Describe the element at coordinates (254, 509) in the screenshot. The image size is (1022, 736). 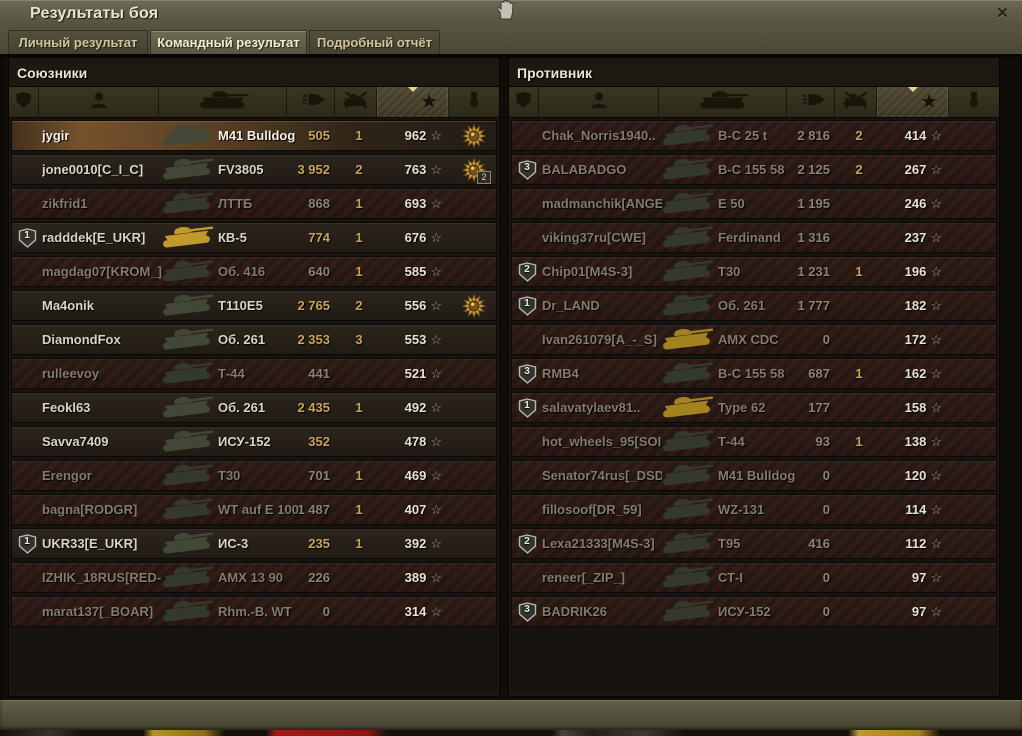
I see `table-row: bagna[RODGR] WT auf E 100 1 487 1 407 ☆` at that location.